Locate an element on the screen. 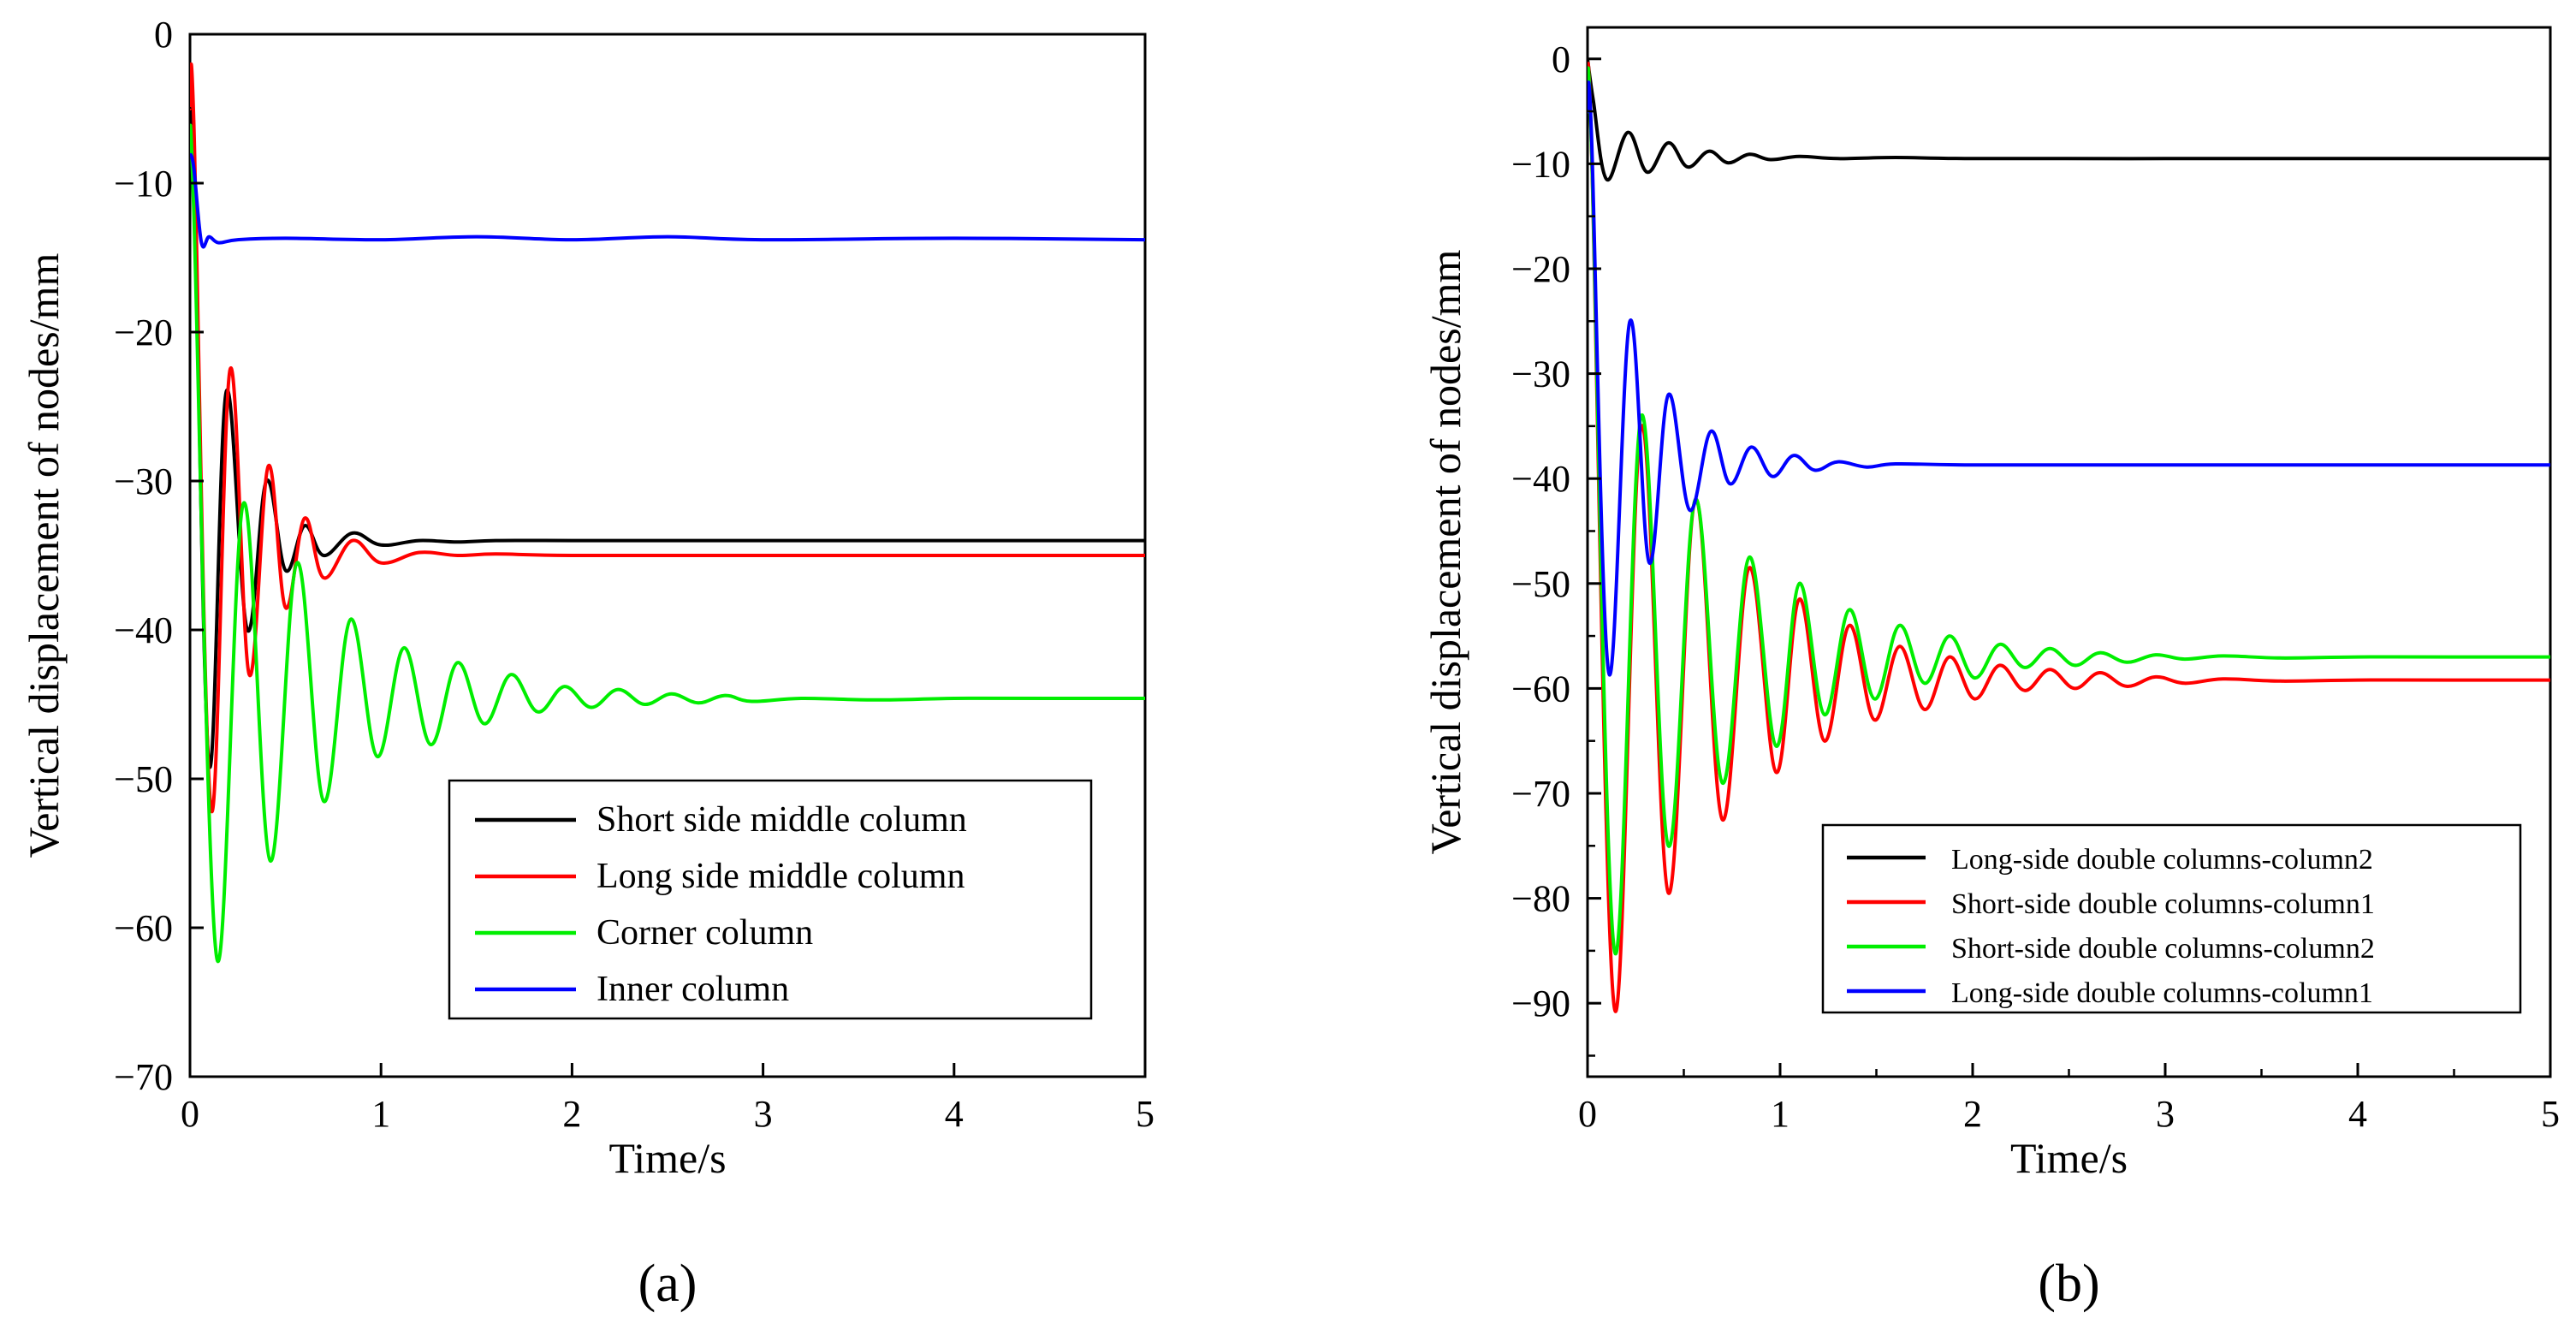  panel-a-x-axis: 0 1 2 3 4 5 is located at coordinates (667, 1099).